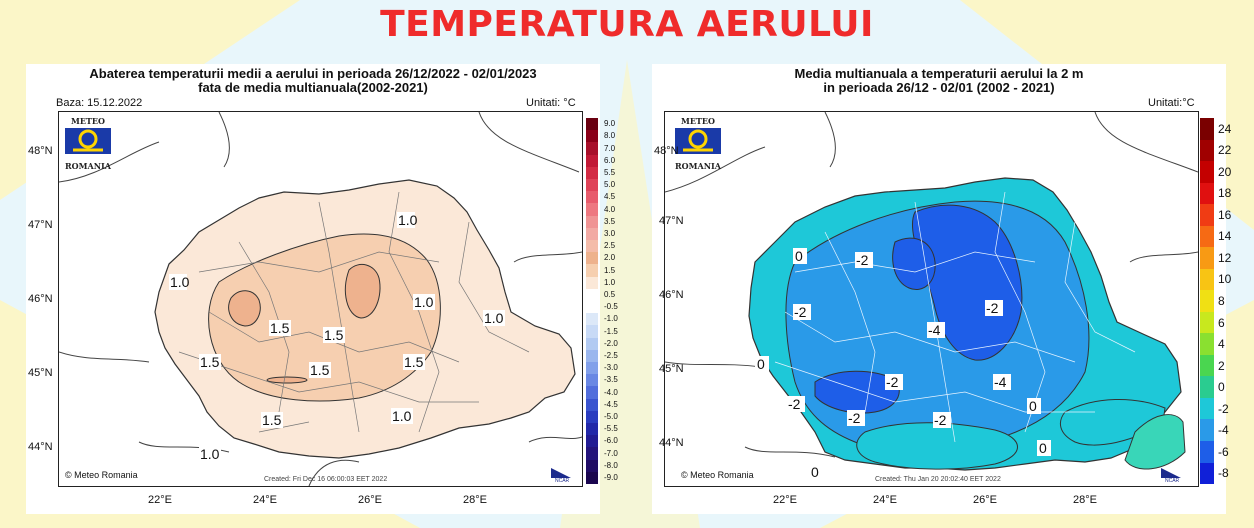  What do you see at coordinates (610, 185) in the screenshot?
I see `colorbar-tick-label: 5.0` at bounding box center [610, 185].